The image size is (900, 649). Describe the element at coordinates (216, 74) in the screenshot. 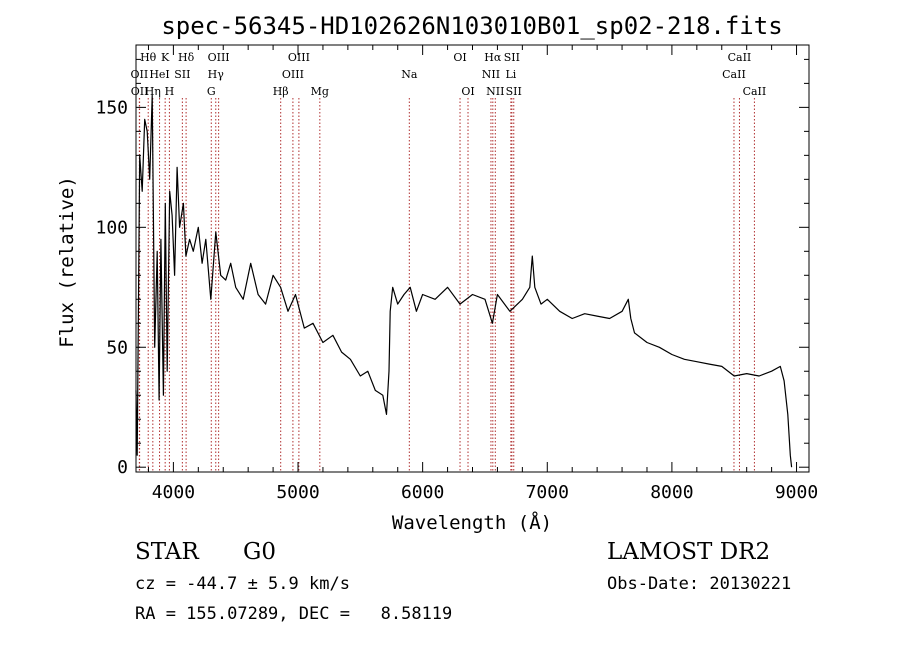

I see `line-marker-label: Hγ` at that location.